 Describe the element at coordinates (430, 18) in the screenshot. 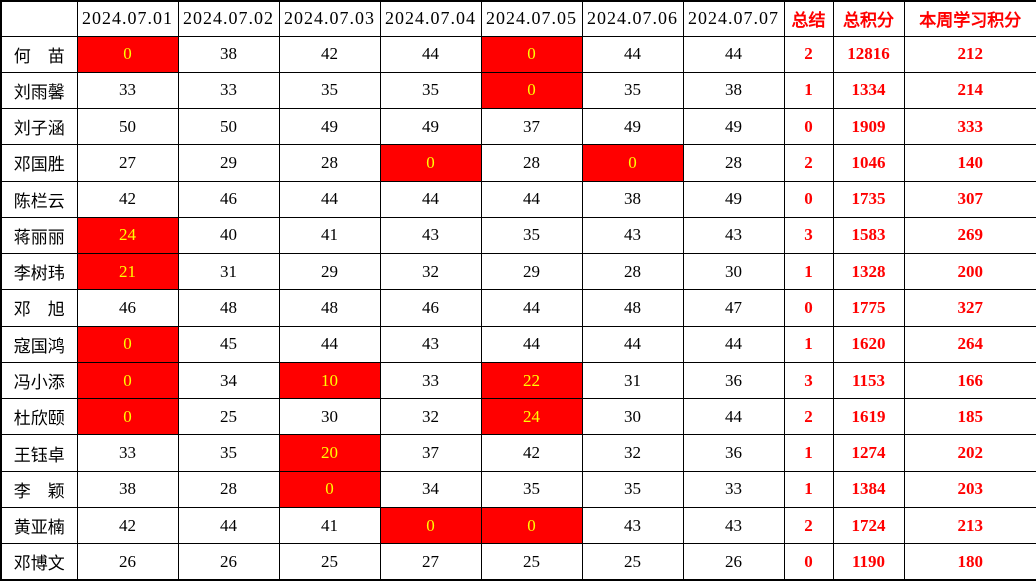

I see `date-header-cell: 2024.07.04` at that location.